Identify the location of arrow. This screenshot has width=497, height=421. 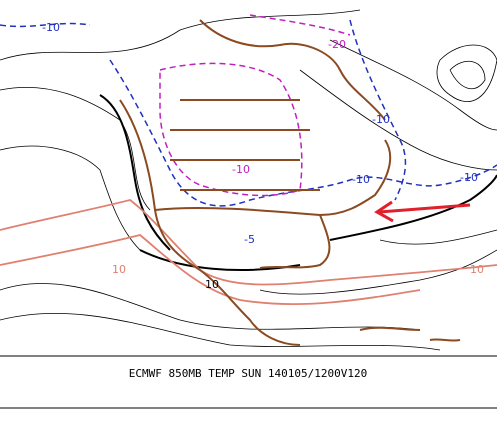
(422, 211).